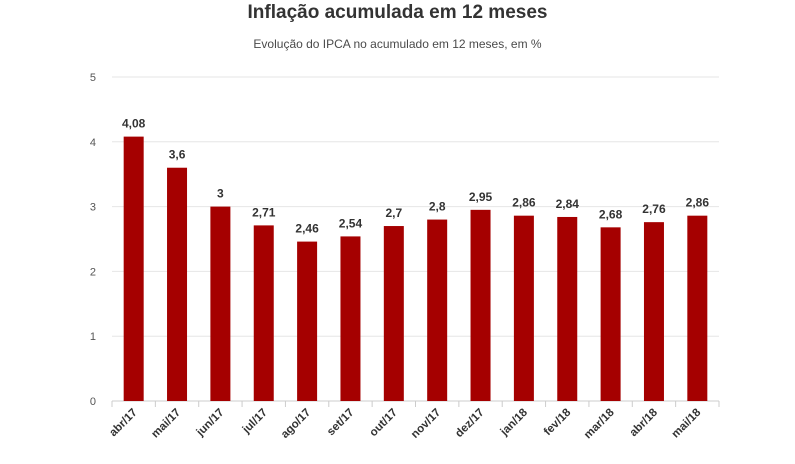 This screenshot has height=464, width=795. What do you see at coordinates (210, 423) in the screenshot?
I see `x-tick-label: jun/17` at bounding box center [210, 423].